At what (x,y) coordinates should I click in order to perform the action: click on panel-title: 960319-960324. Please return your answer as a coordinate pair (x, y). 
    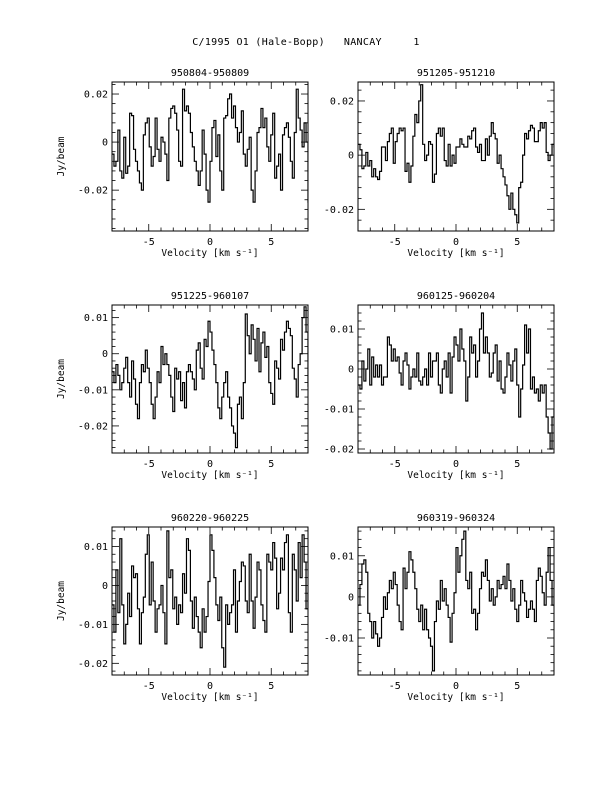
    Looking at the image, I should click on (456, 518).